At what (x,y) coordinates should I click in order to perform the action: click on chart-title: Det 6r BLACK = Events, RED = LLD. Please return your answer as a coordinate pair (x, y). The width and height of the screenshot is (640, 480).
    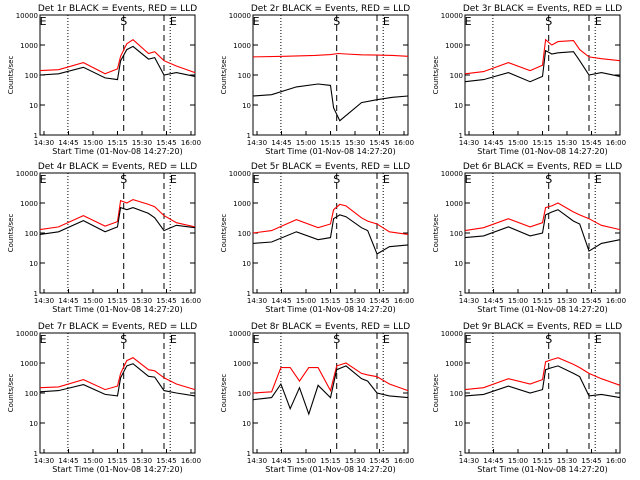
    Looking at the image, I should click on (542, 167).